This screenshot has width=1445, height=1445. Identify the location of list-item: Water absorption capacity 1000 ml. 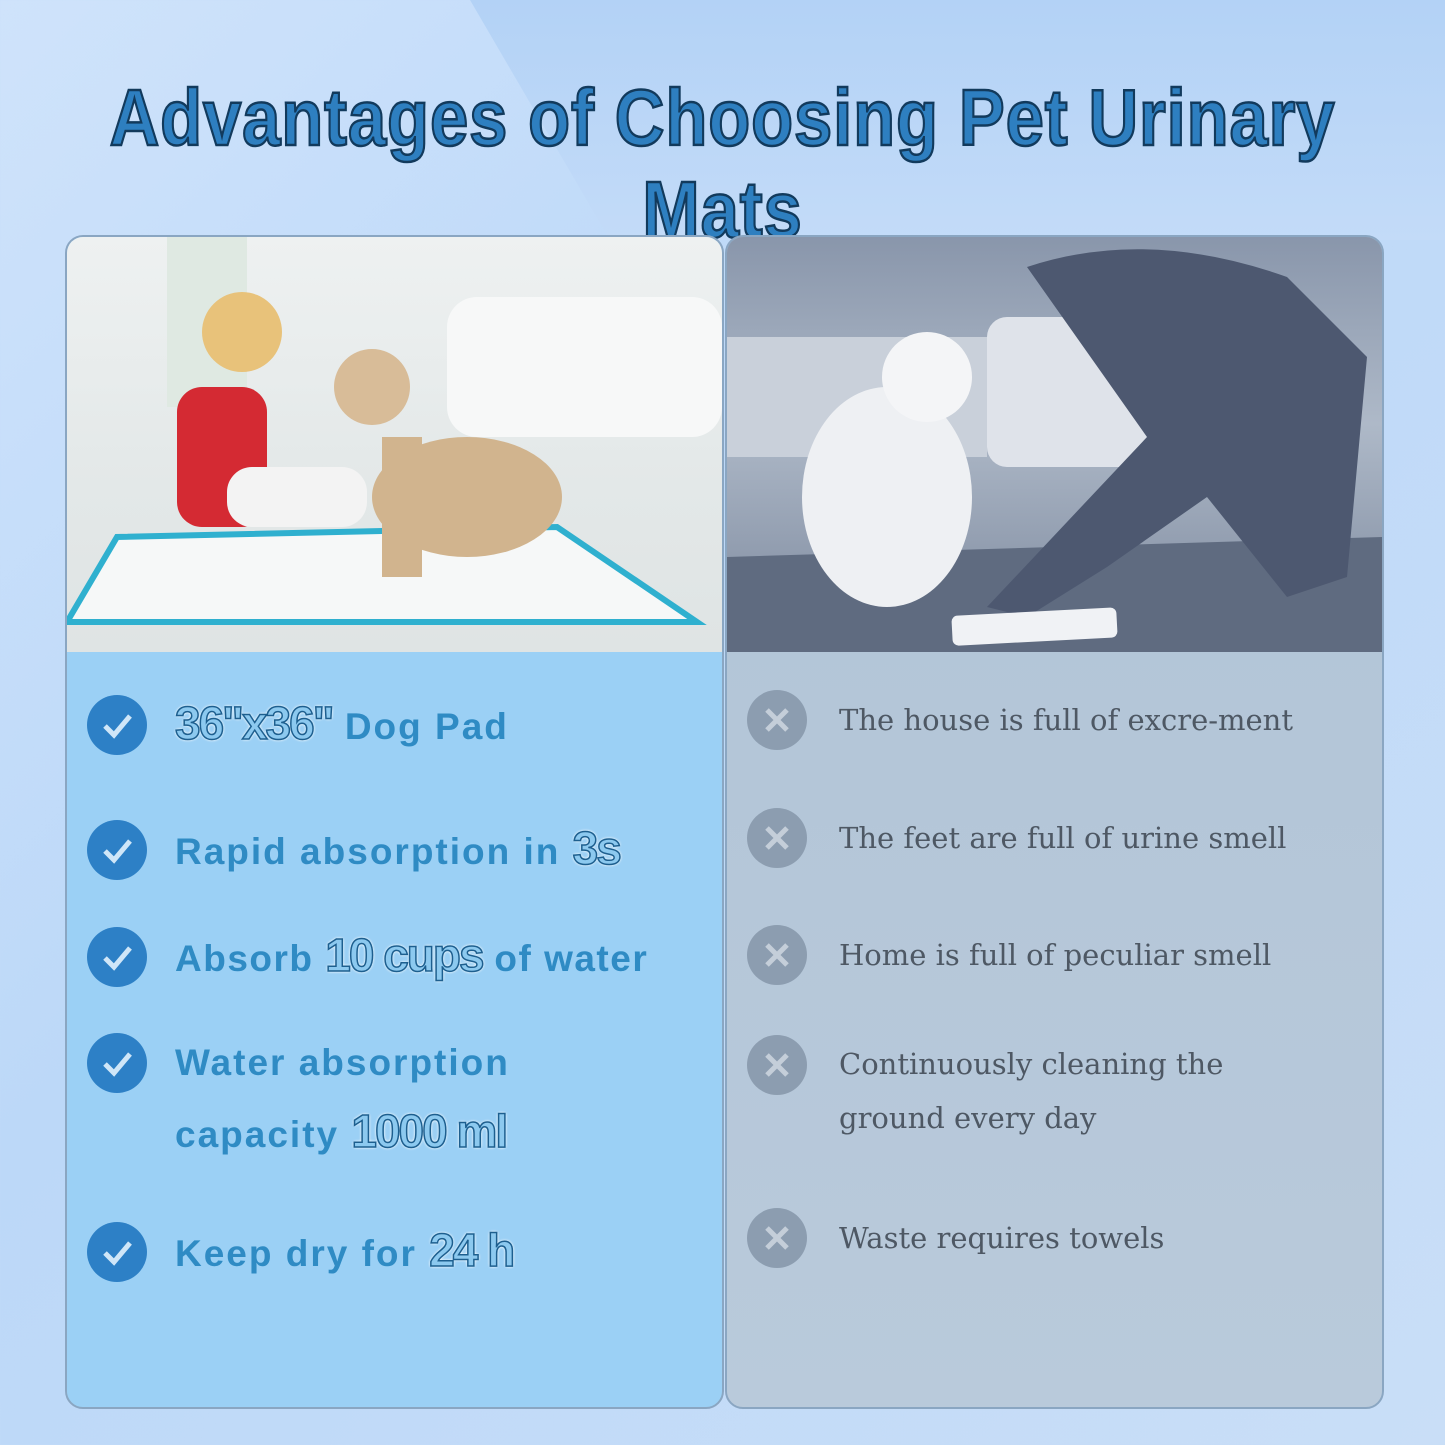
(298, 1101).